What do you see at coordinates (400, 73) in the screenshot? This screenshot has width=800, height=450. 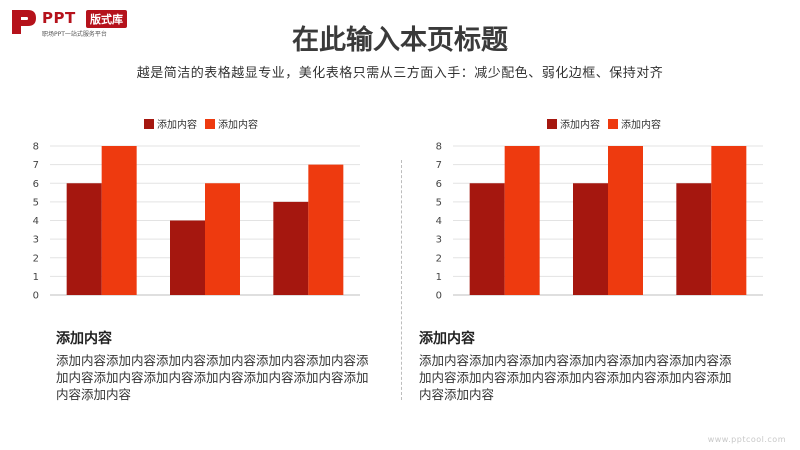 I see `page-subtitle: 越是简洁的表格越显专业，美化表格只需从三方面入手：减少配色、弱化边框、保持对齐` at bounding box center [400, 73].